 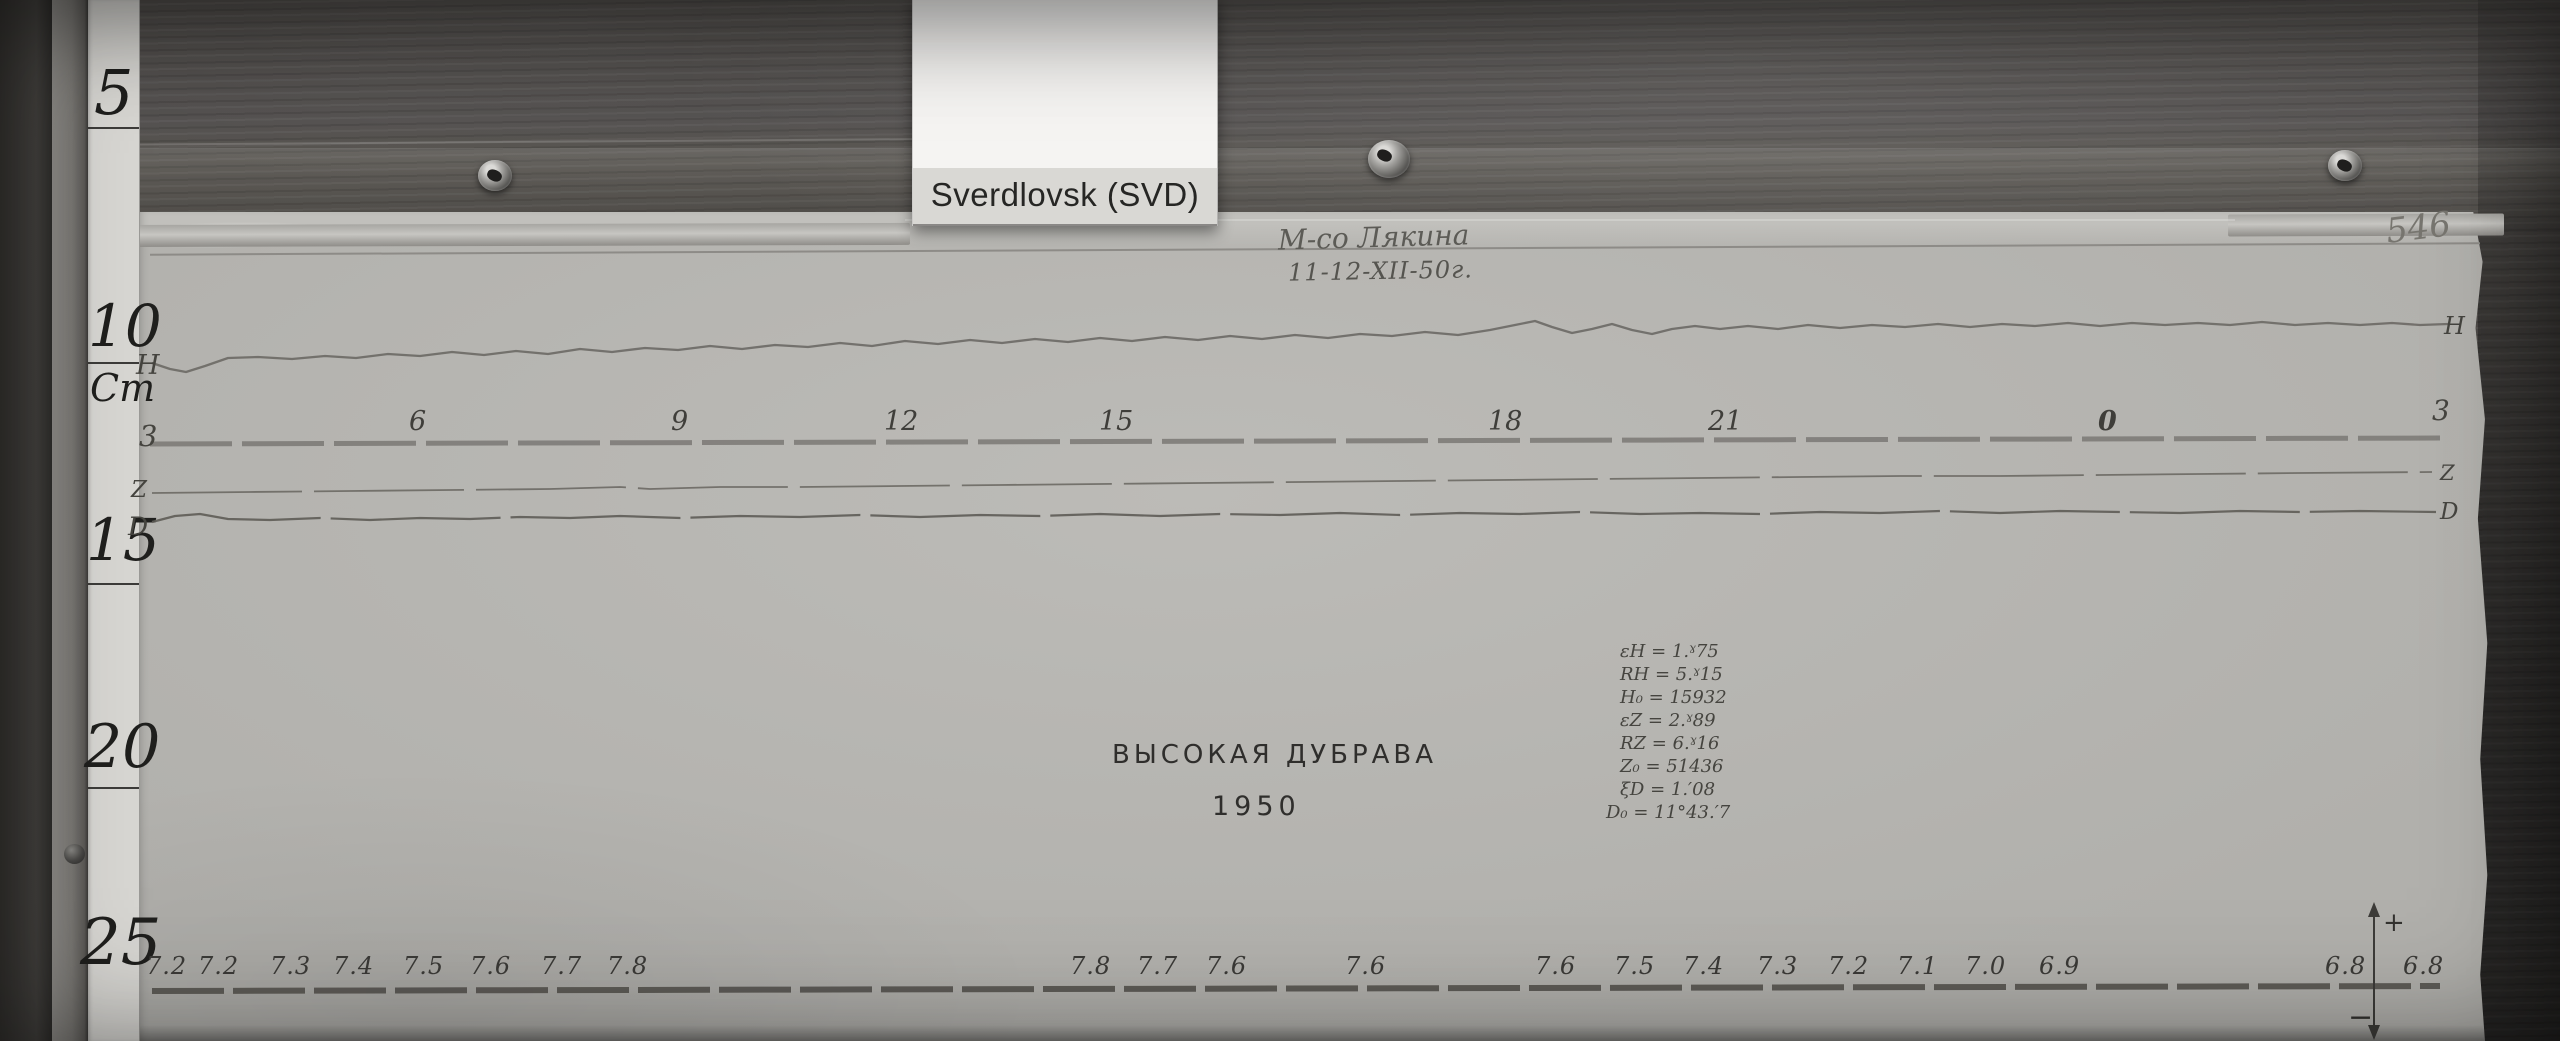 I want to click on observatory-title: ВЫСОКАЯ ДУБРАВА, so click(x=1275, y=755).